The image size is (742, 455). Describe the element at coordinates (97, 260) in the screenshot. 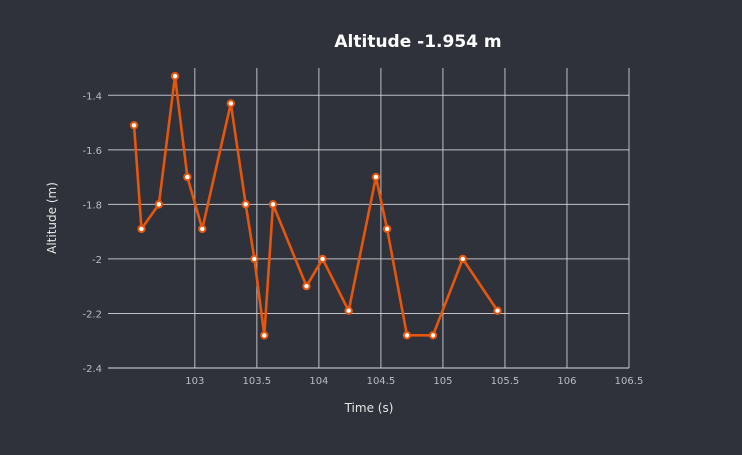

I see `y-tick-label: -2` at that location.